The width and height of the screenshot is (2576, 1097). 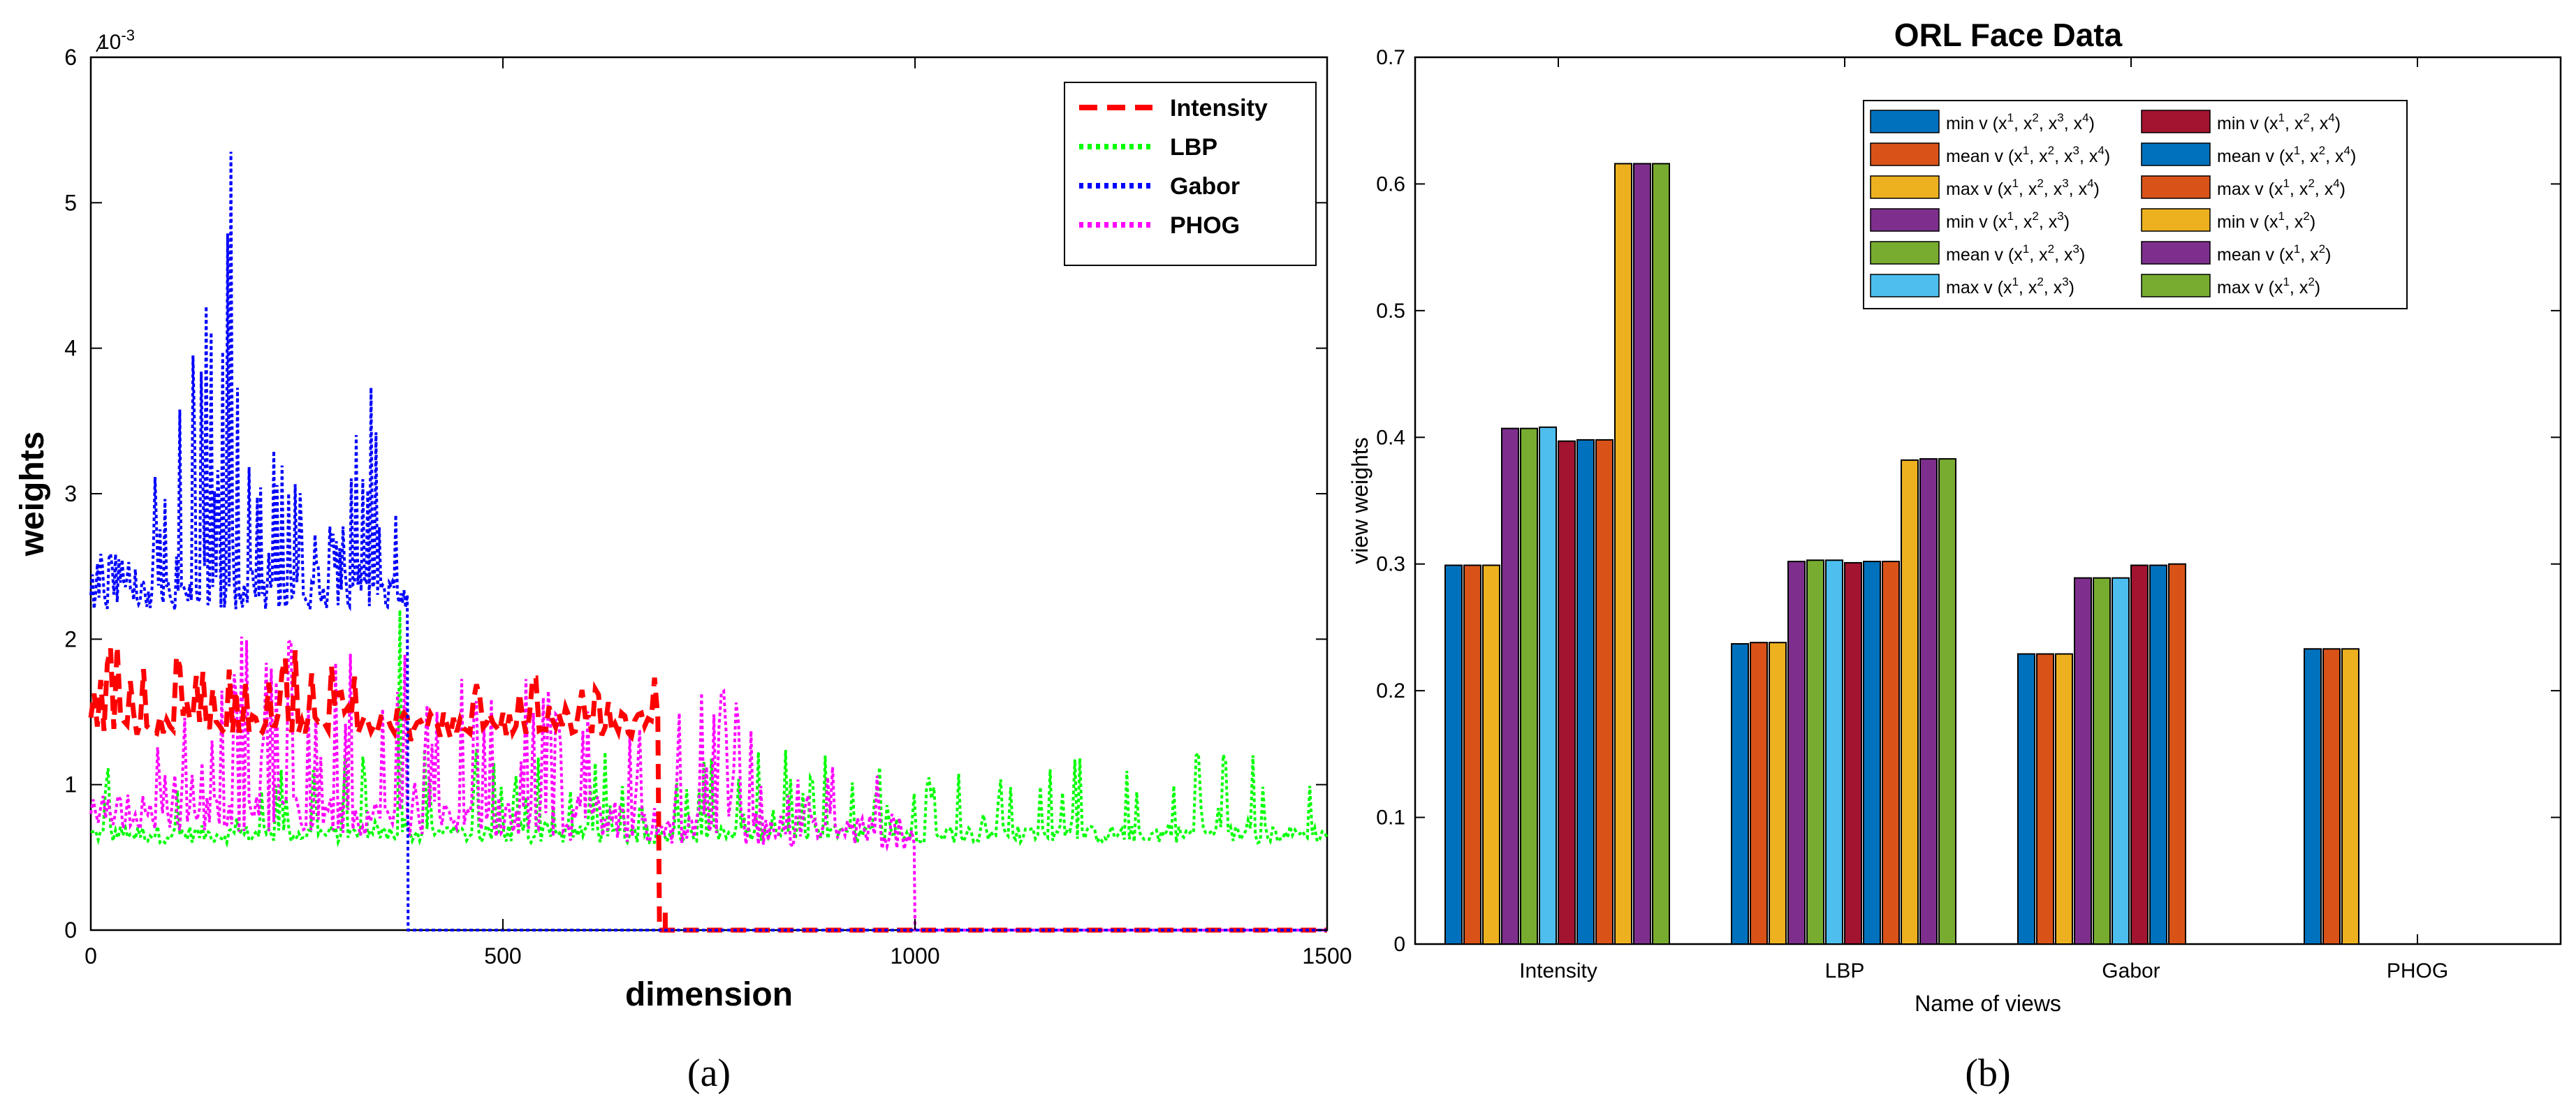 I want to click on chart-a-ytick-label: 4, so click(x=70, y=349).